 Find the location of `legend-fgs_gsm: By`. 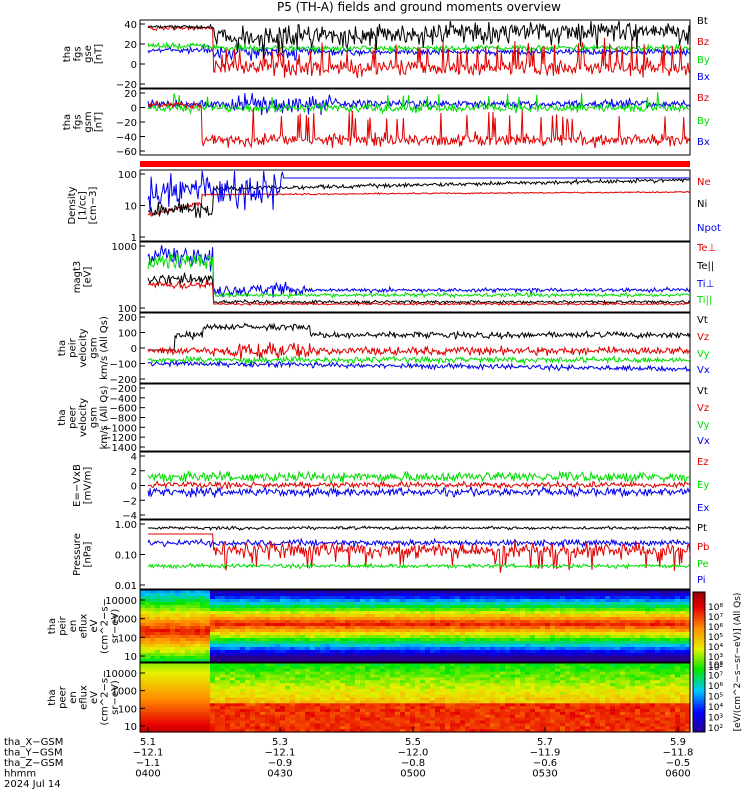

legend-fgs_gsm: By is located at coordinates (703, 121).